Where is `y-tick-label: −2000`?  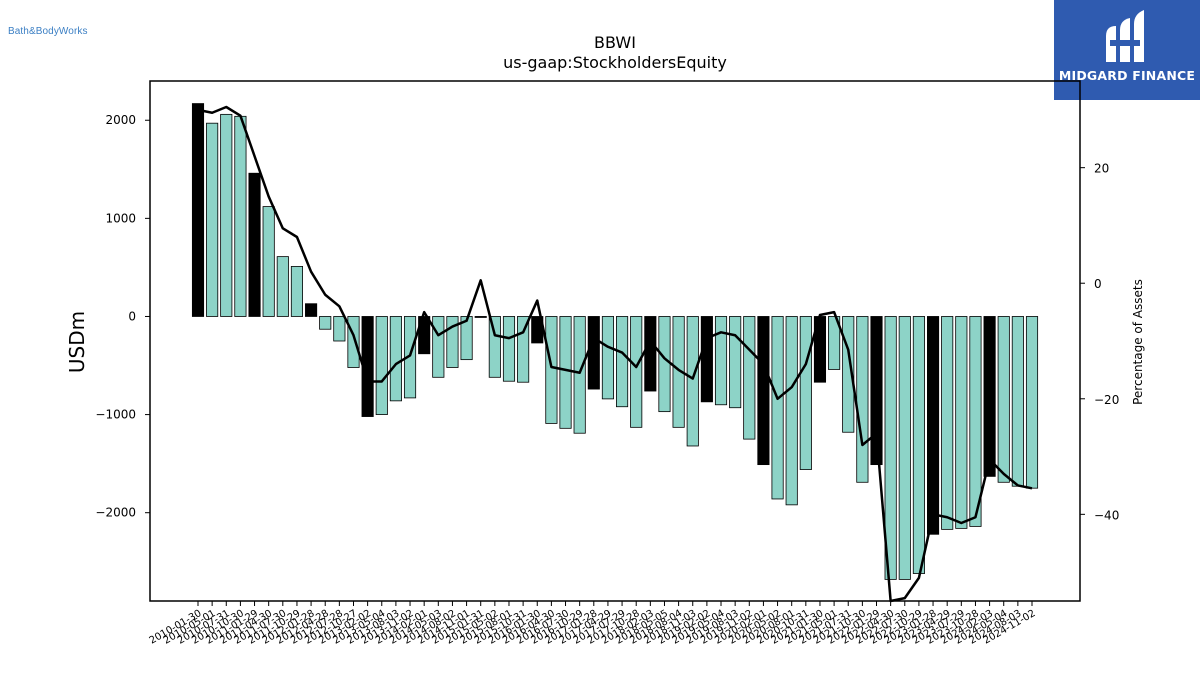 y-tick-label: −2000 is located at coordinates (115, 513).